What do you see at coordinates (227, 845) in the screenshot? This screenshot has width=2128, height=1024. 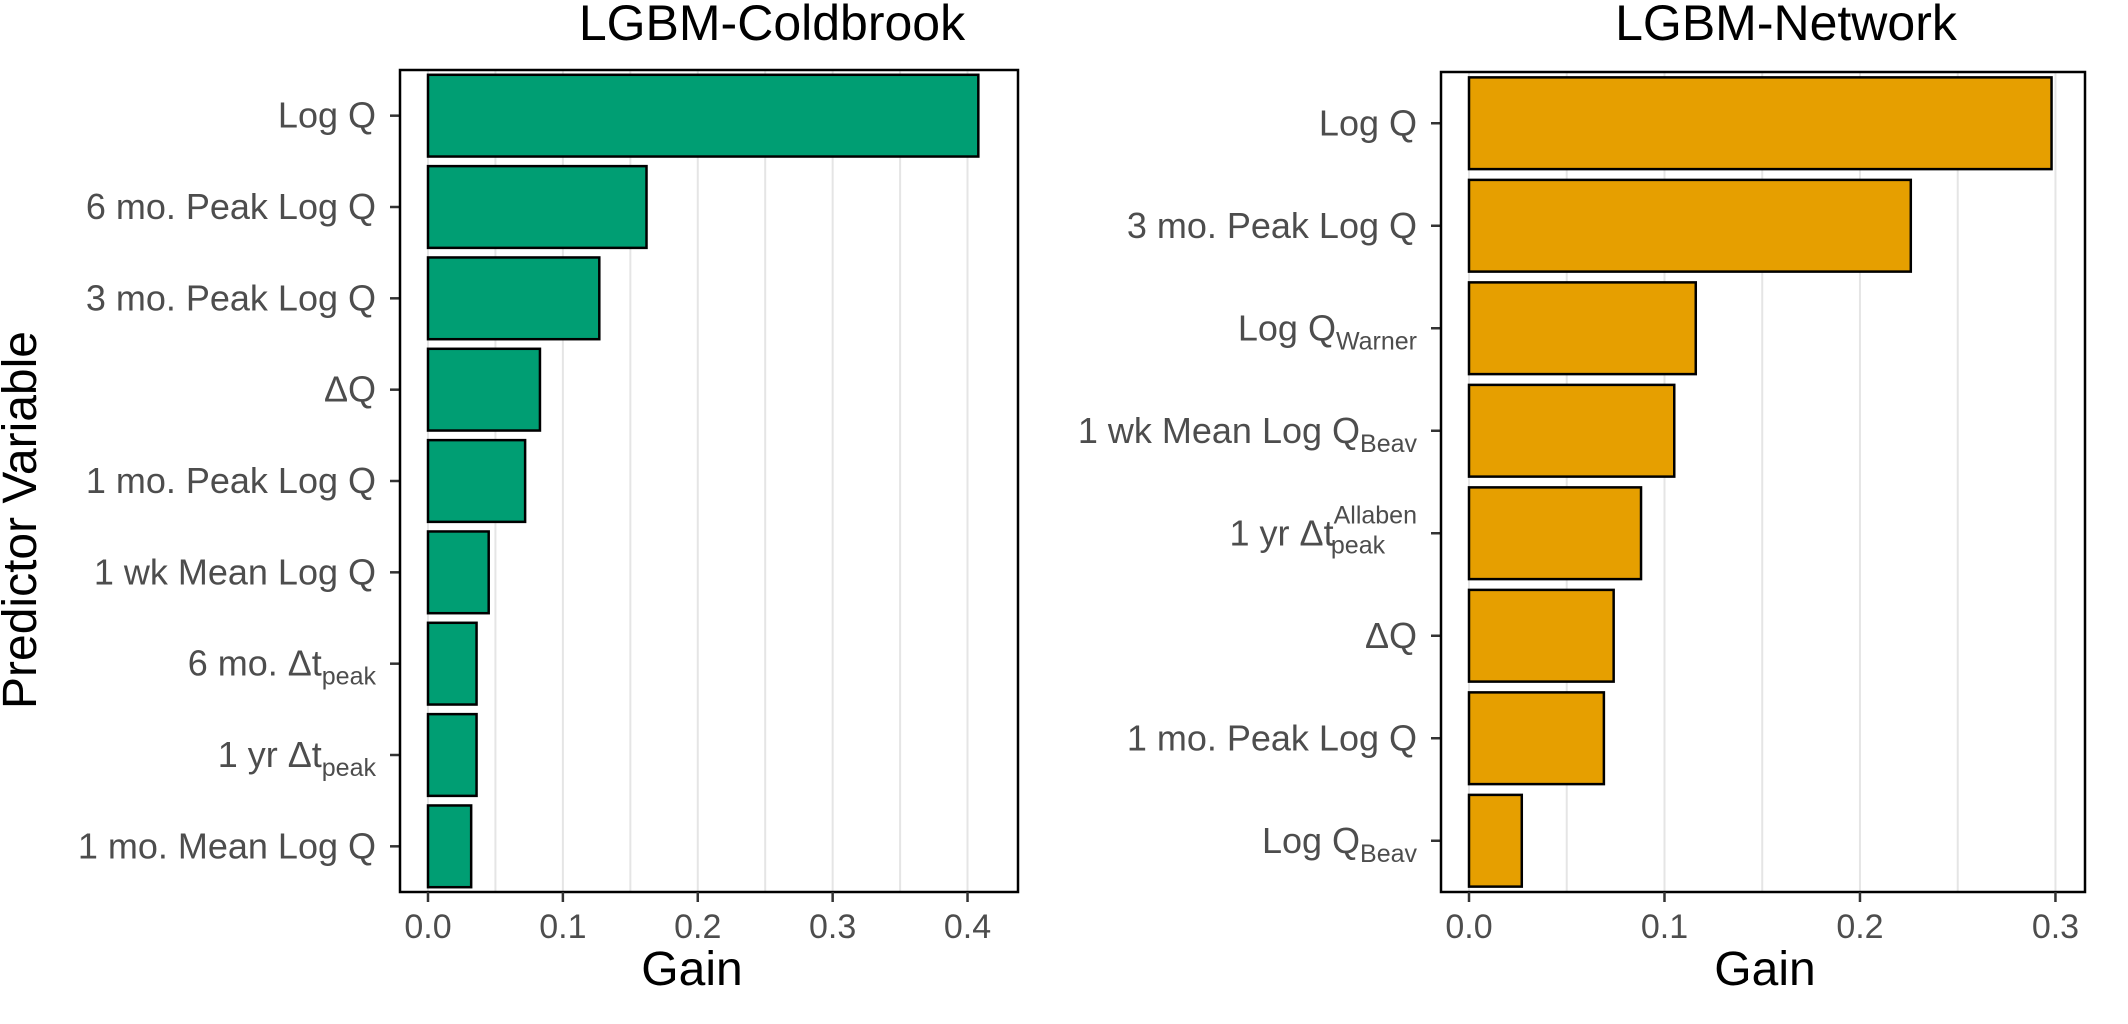 I see `category-label: 1 mo. Mean Log Q` at bounding box center [227, 845].